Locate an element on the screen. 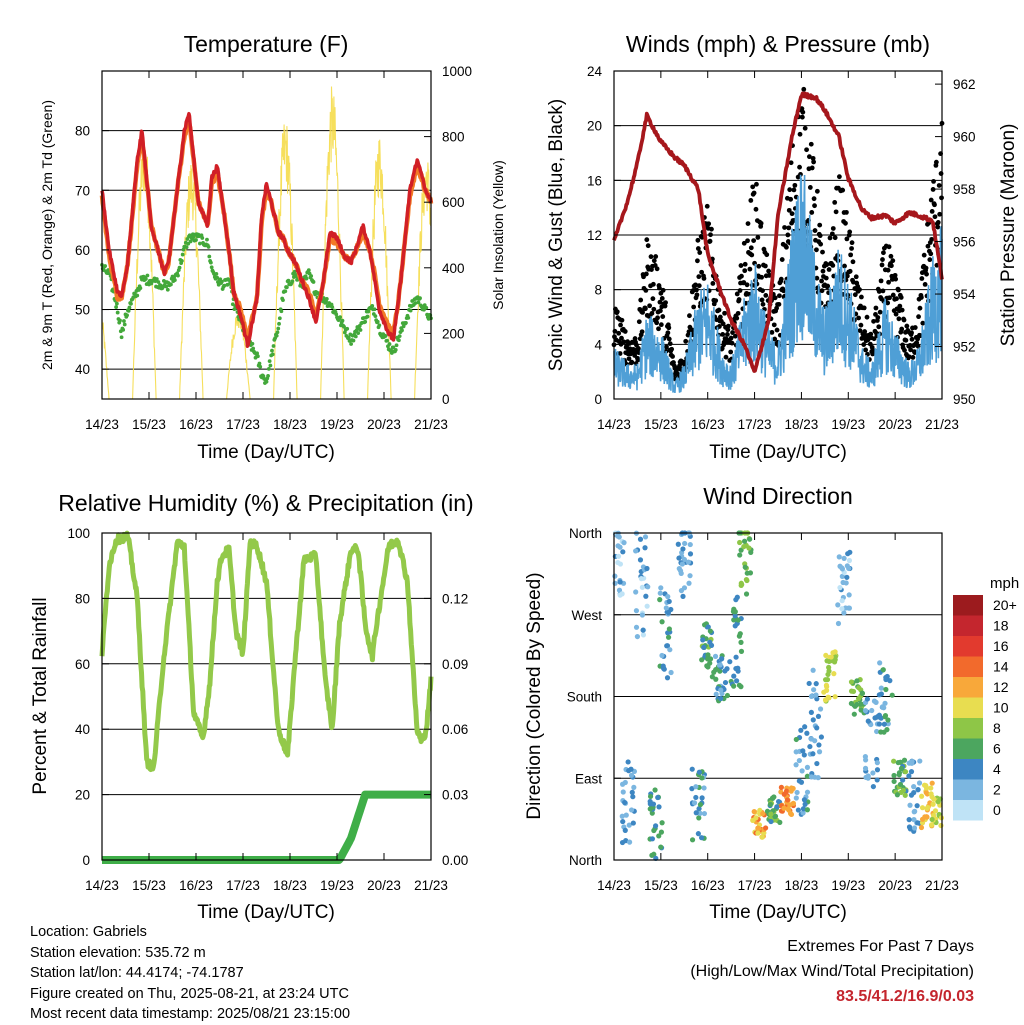 This screenshot has width=1024, height=1025. y-tick-label: 20 is located at coordinates (82, 795).